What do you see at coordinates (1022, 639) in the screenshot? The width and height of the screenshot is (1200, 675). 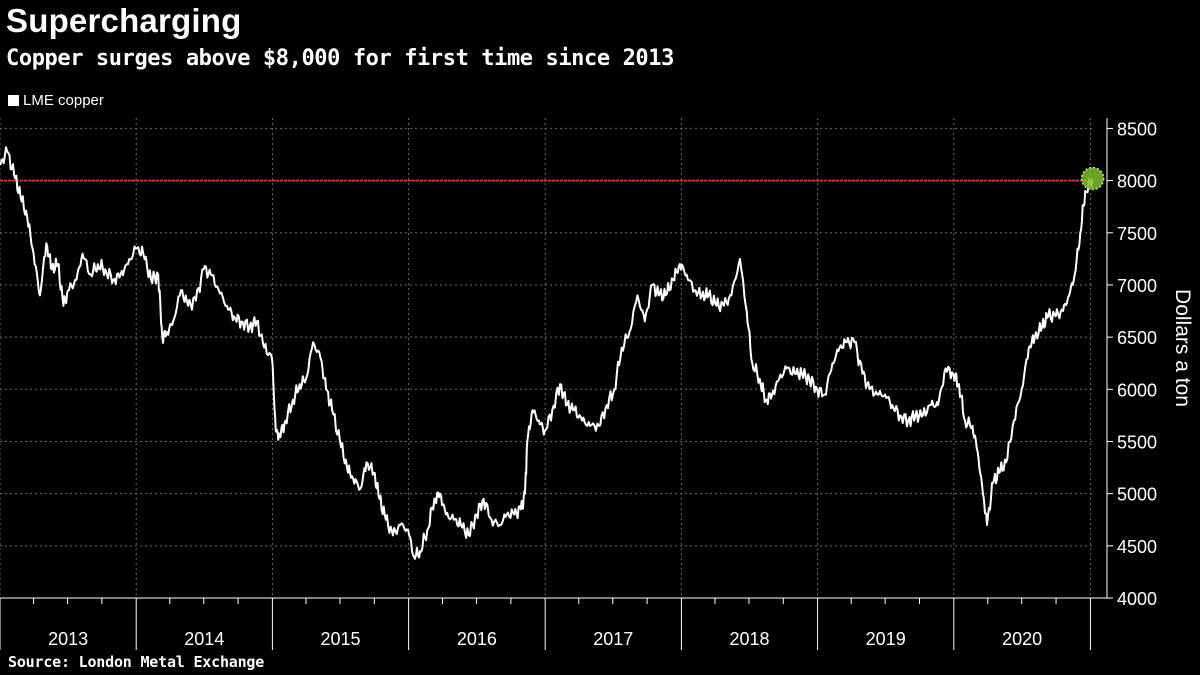 I see `x-tick-label: 2020` at bounding box center [1022, 639].